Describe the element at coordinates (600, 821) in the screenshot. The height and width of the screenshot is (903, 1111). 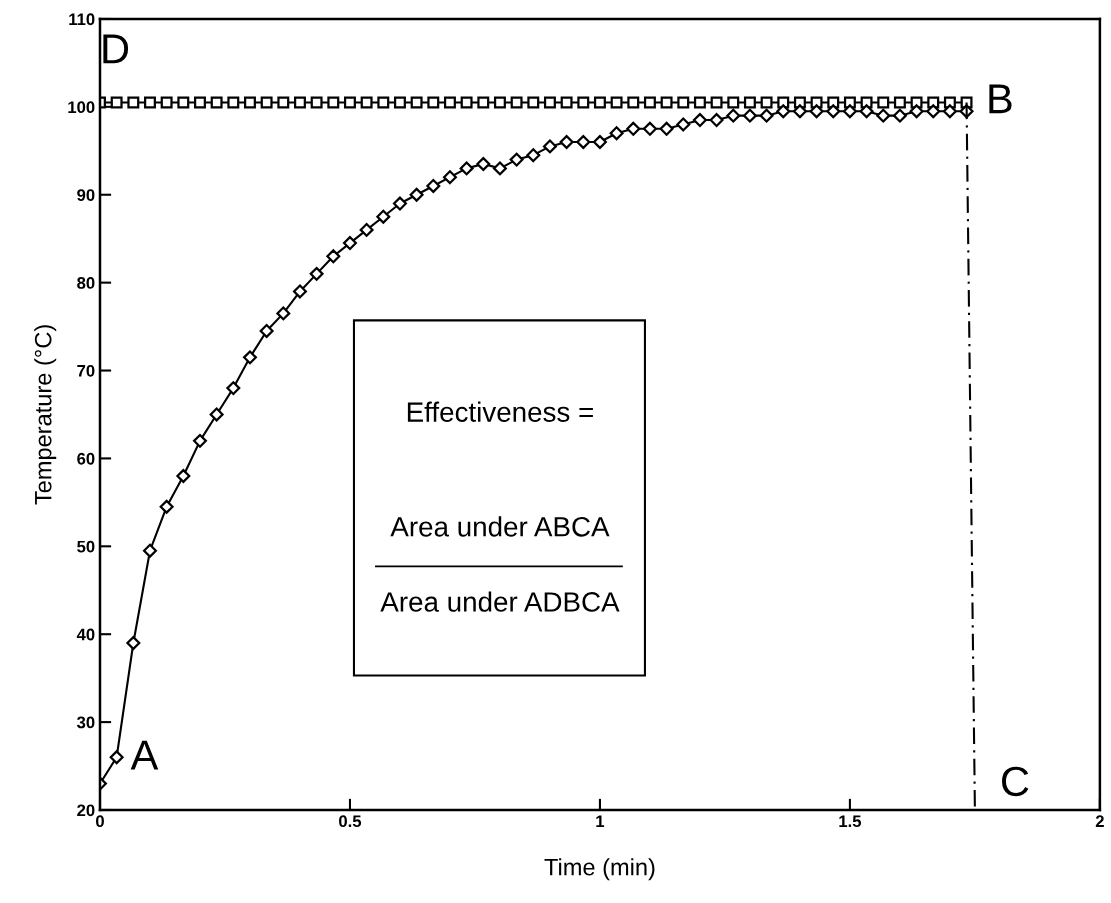
I see `x-tick-label: 1` at that location.